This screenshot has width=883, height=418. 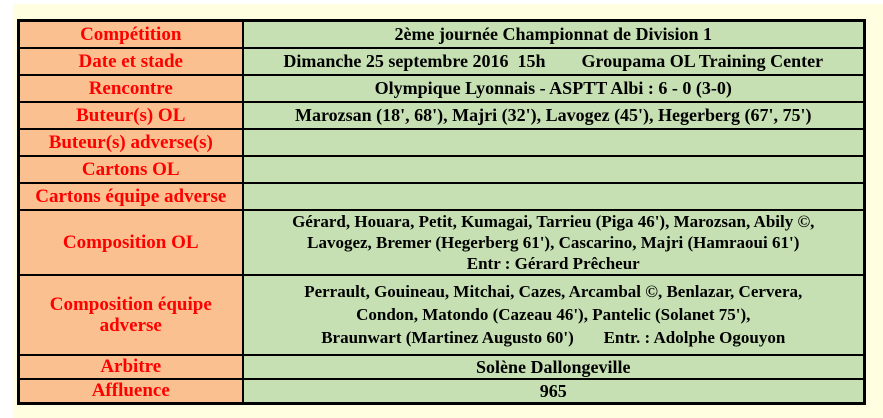 What do you see at coordinates (130, 242) in the screenshot?
I see `row-label: Composition OL` at bounding box center [130, 242].